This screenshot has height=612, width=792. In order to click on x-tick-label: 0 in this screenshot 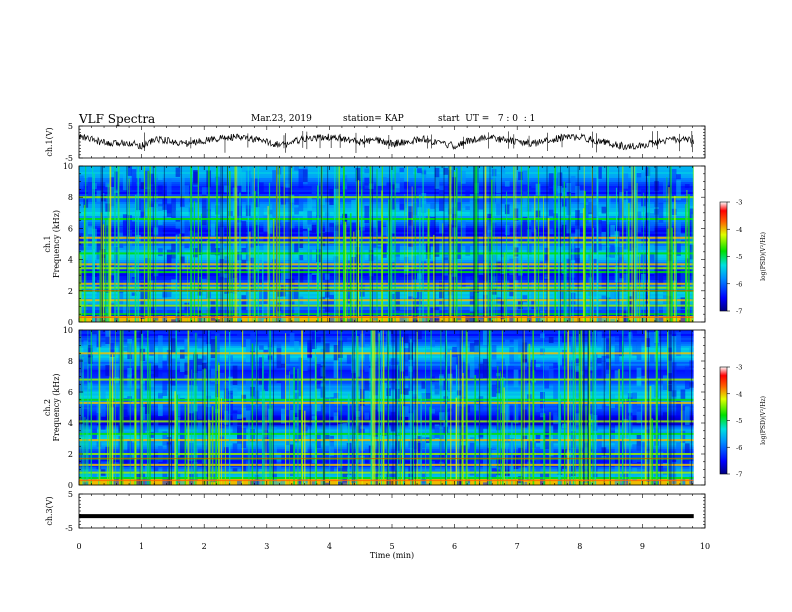, I will do `click(78, 546)`.